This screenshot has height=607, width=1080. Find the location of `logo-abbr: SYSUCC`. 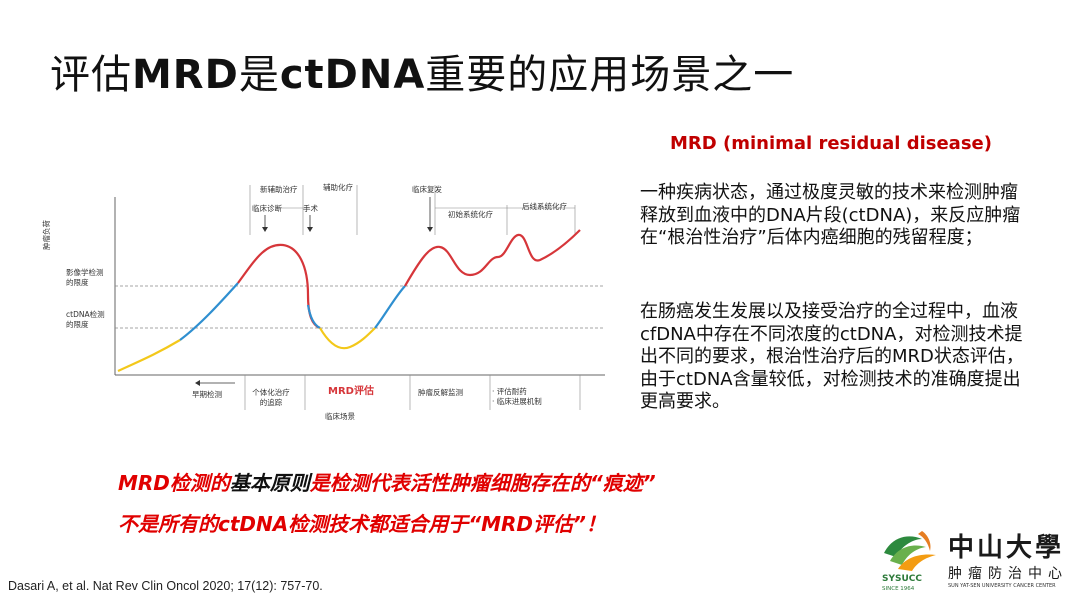

logo-abbr: SYSUCC is located at coordinates (902, 579).